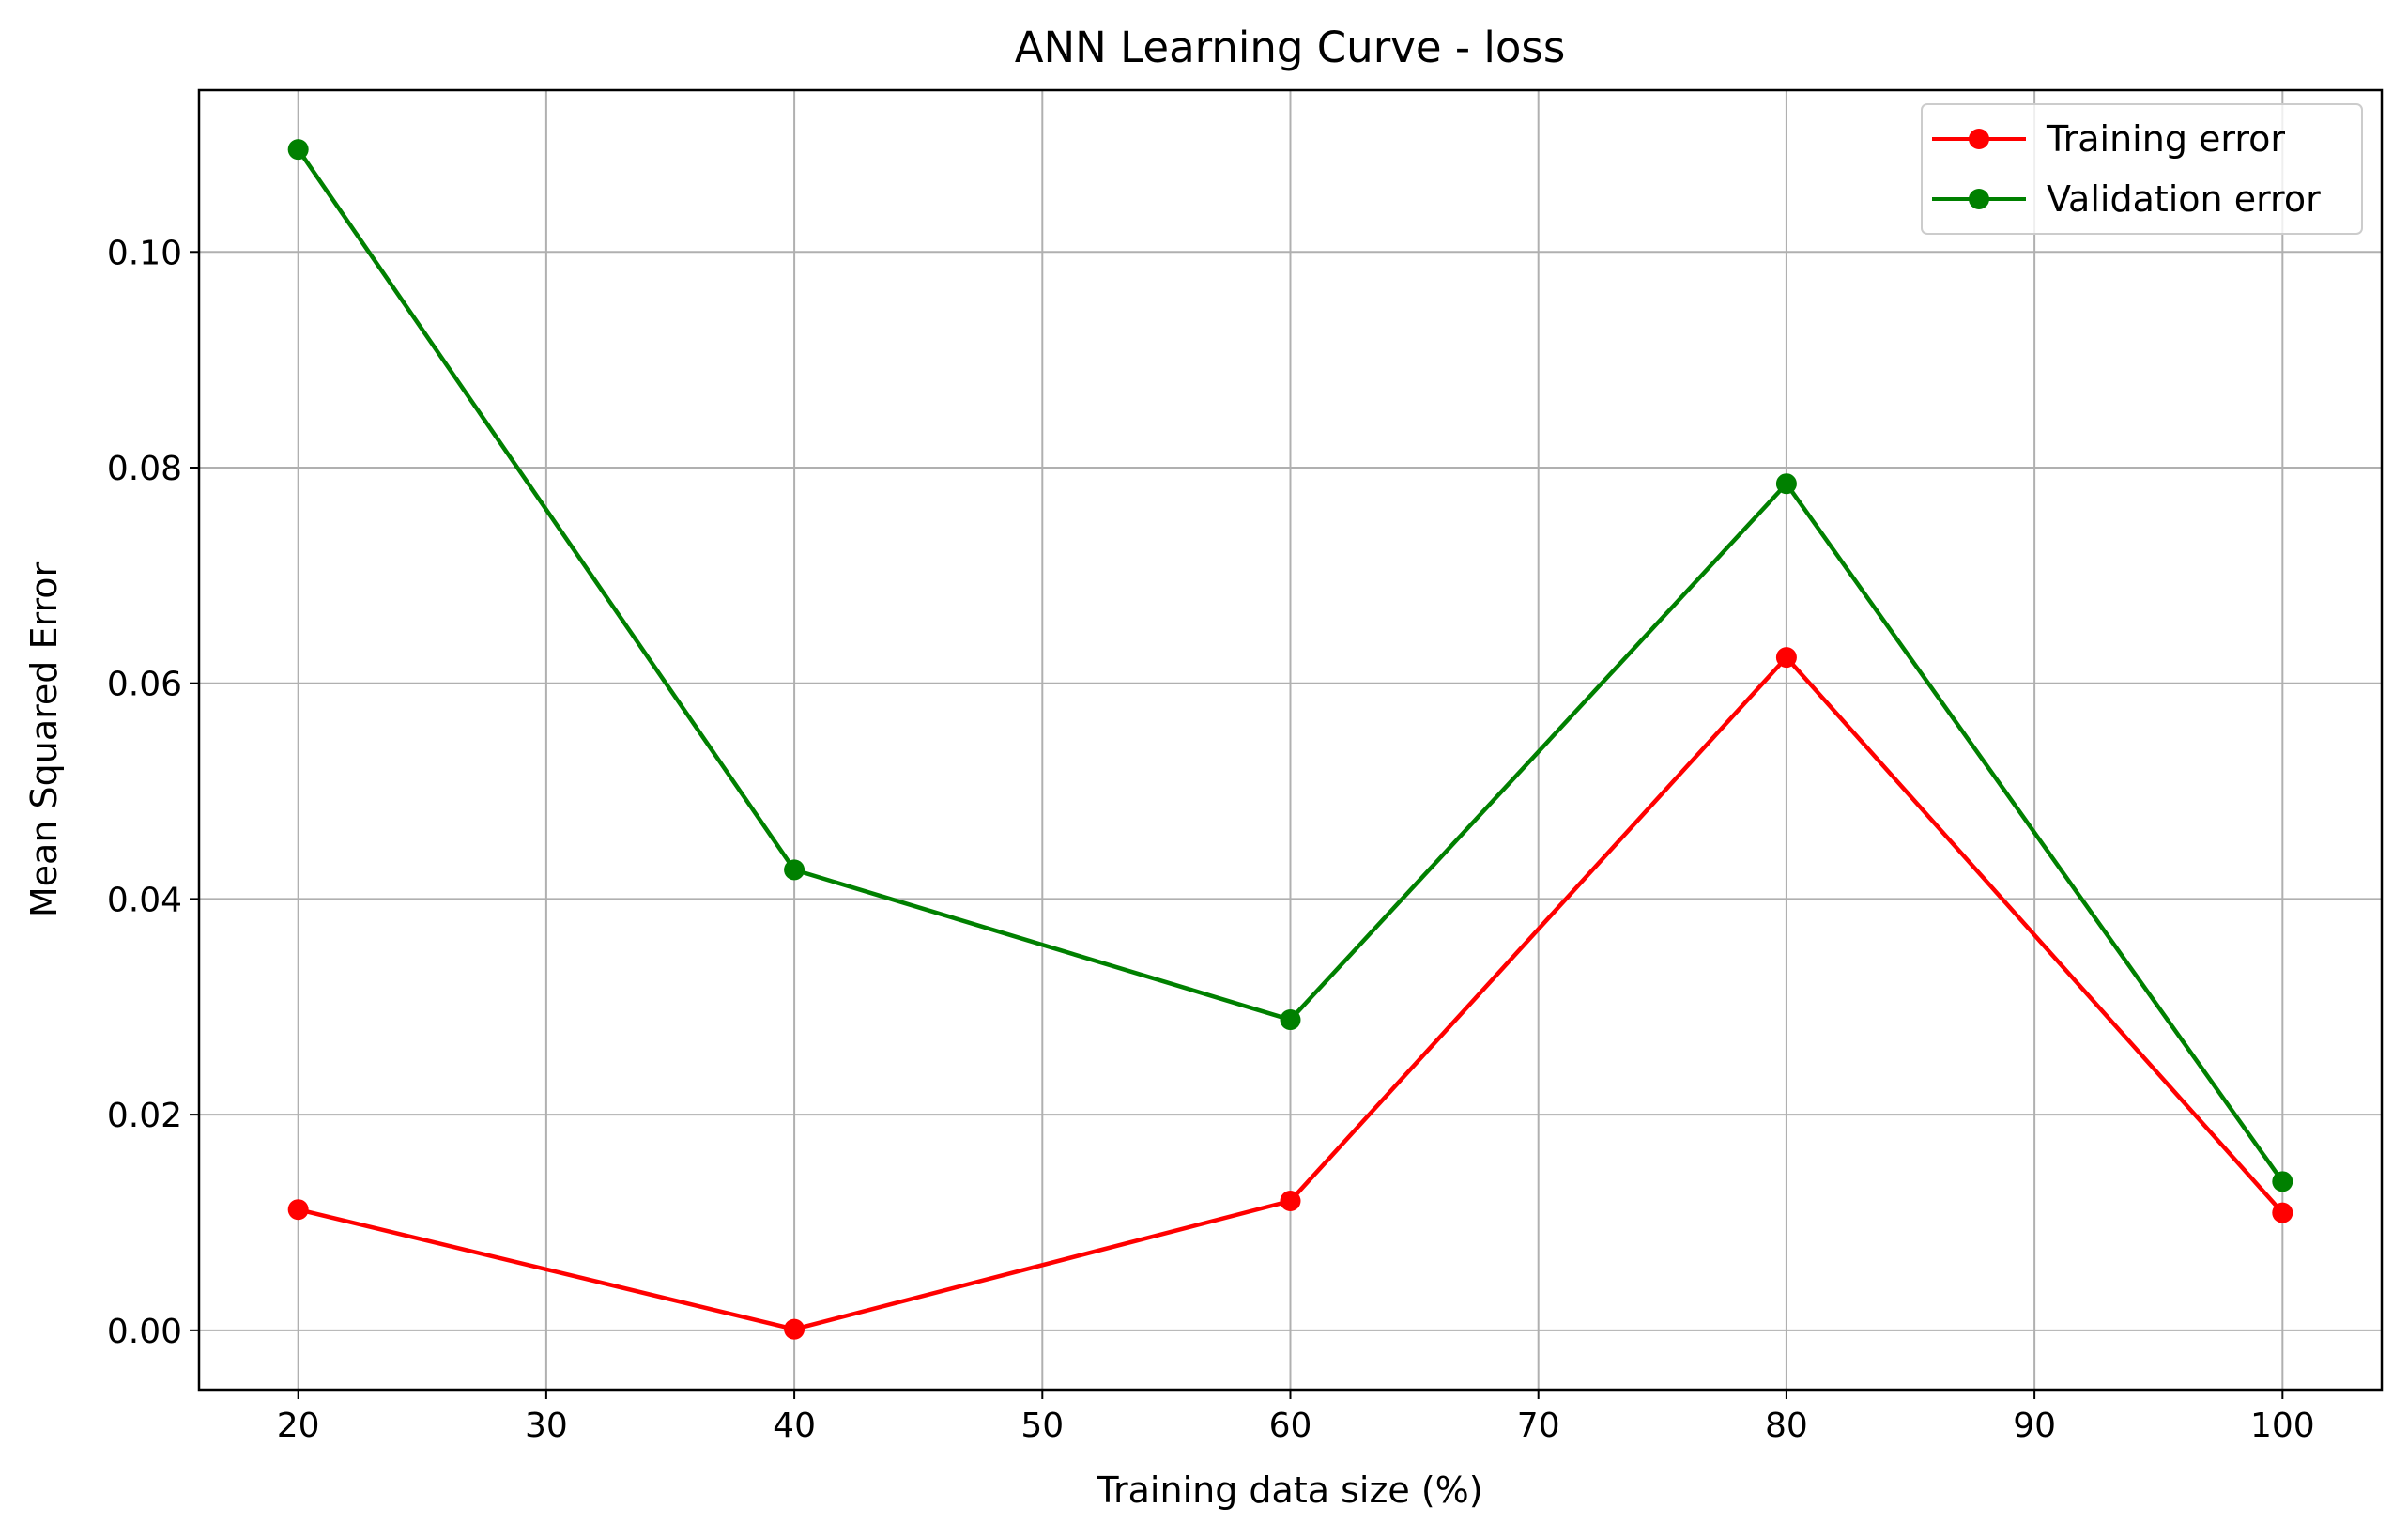  I want to click on x-tick-label: 100, so click(2283, 1426).